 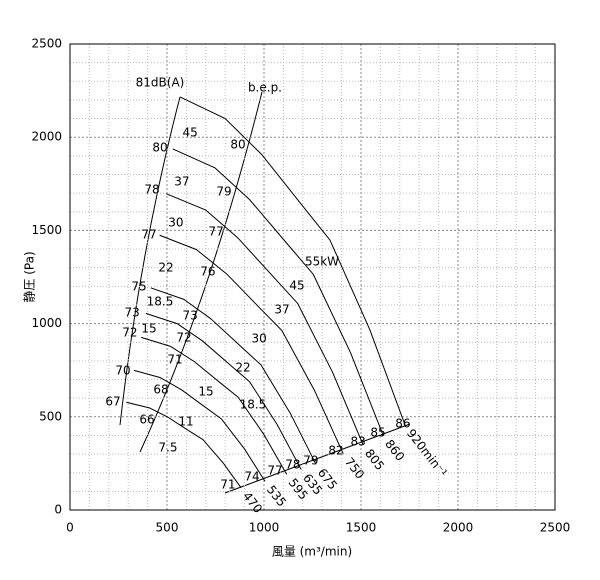 What do you see at coordinates (265, 87) in the screenshot?
I see `annotation: b.e.p.` at bounding box center [265, 87].